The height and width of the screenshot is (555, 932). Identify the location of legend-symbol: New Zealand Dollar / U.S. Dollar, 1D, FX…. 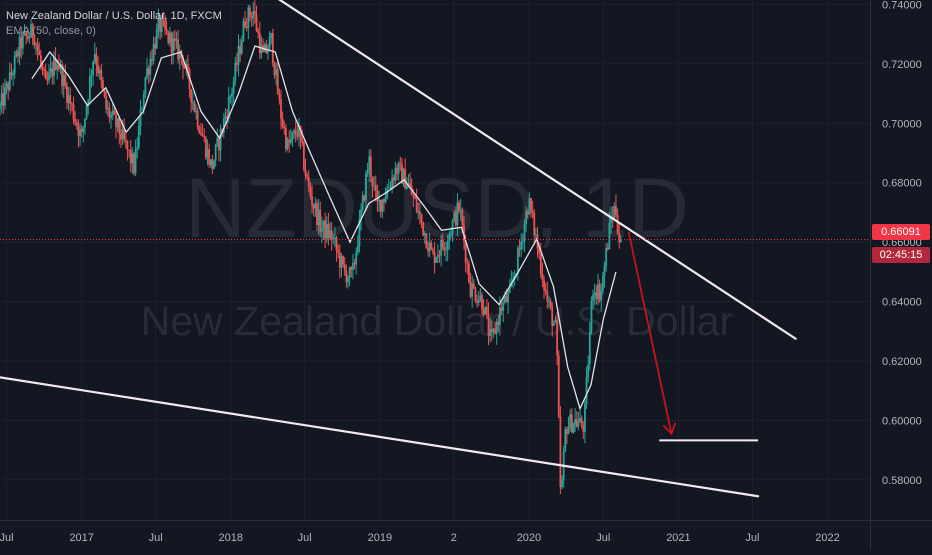
(114, 16).